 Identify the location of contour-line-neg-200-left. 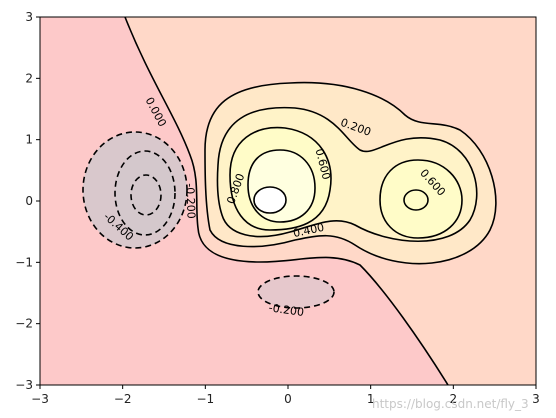
(135, 190).